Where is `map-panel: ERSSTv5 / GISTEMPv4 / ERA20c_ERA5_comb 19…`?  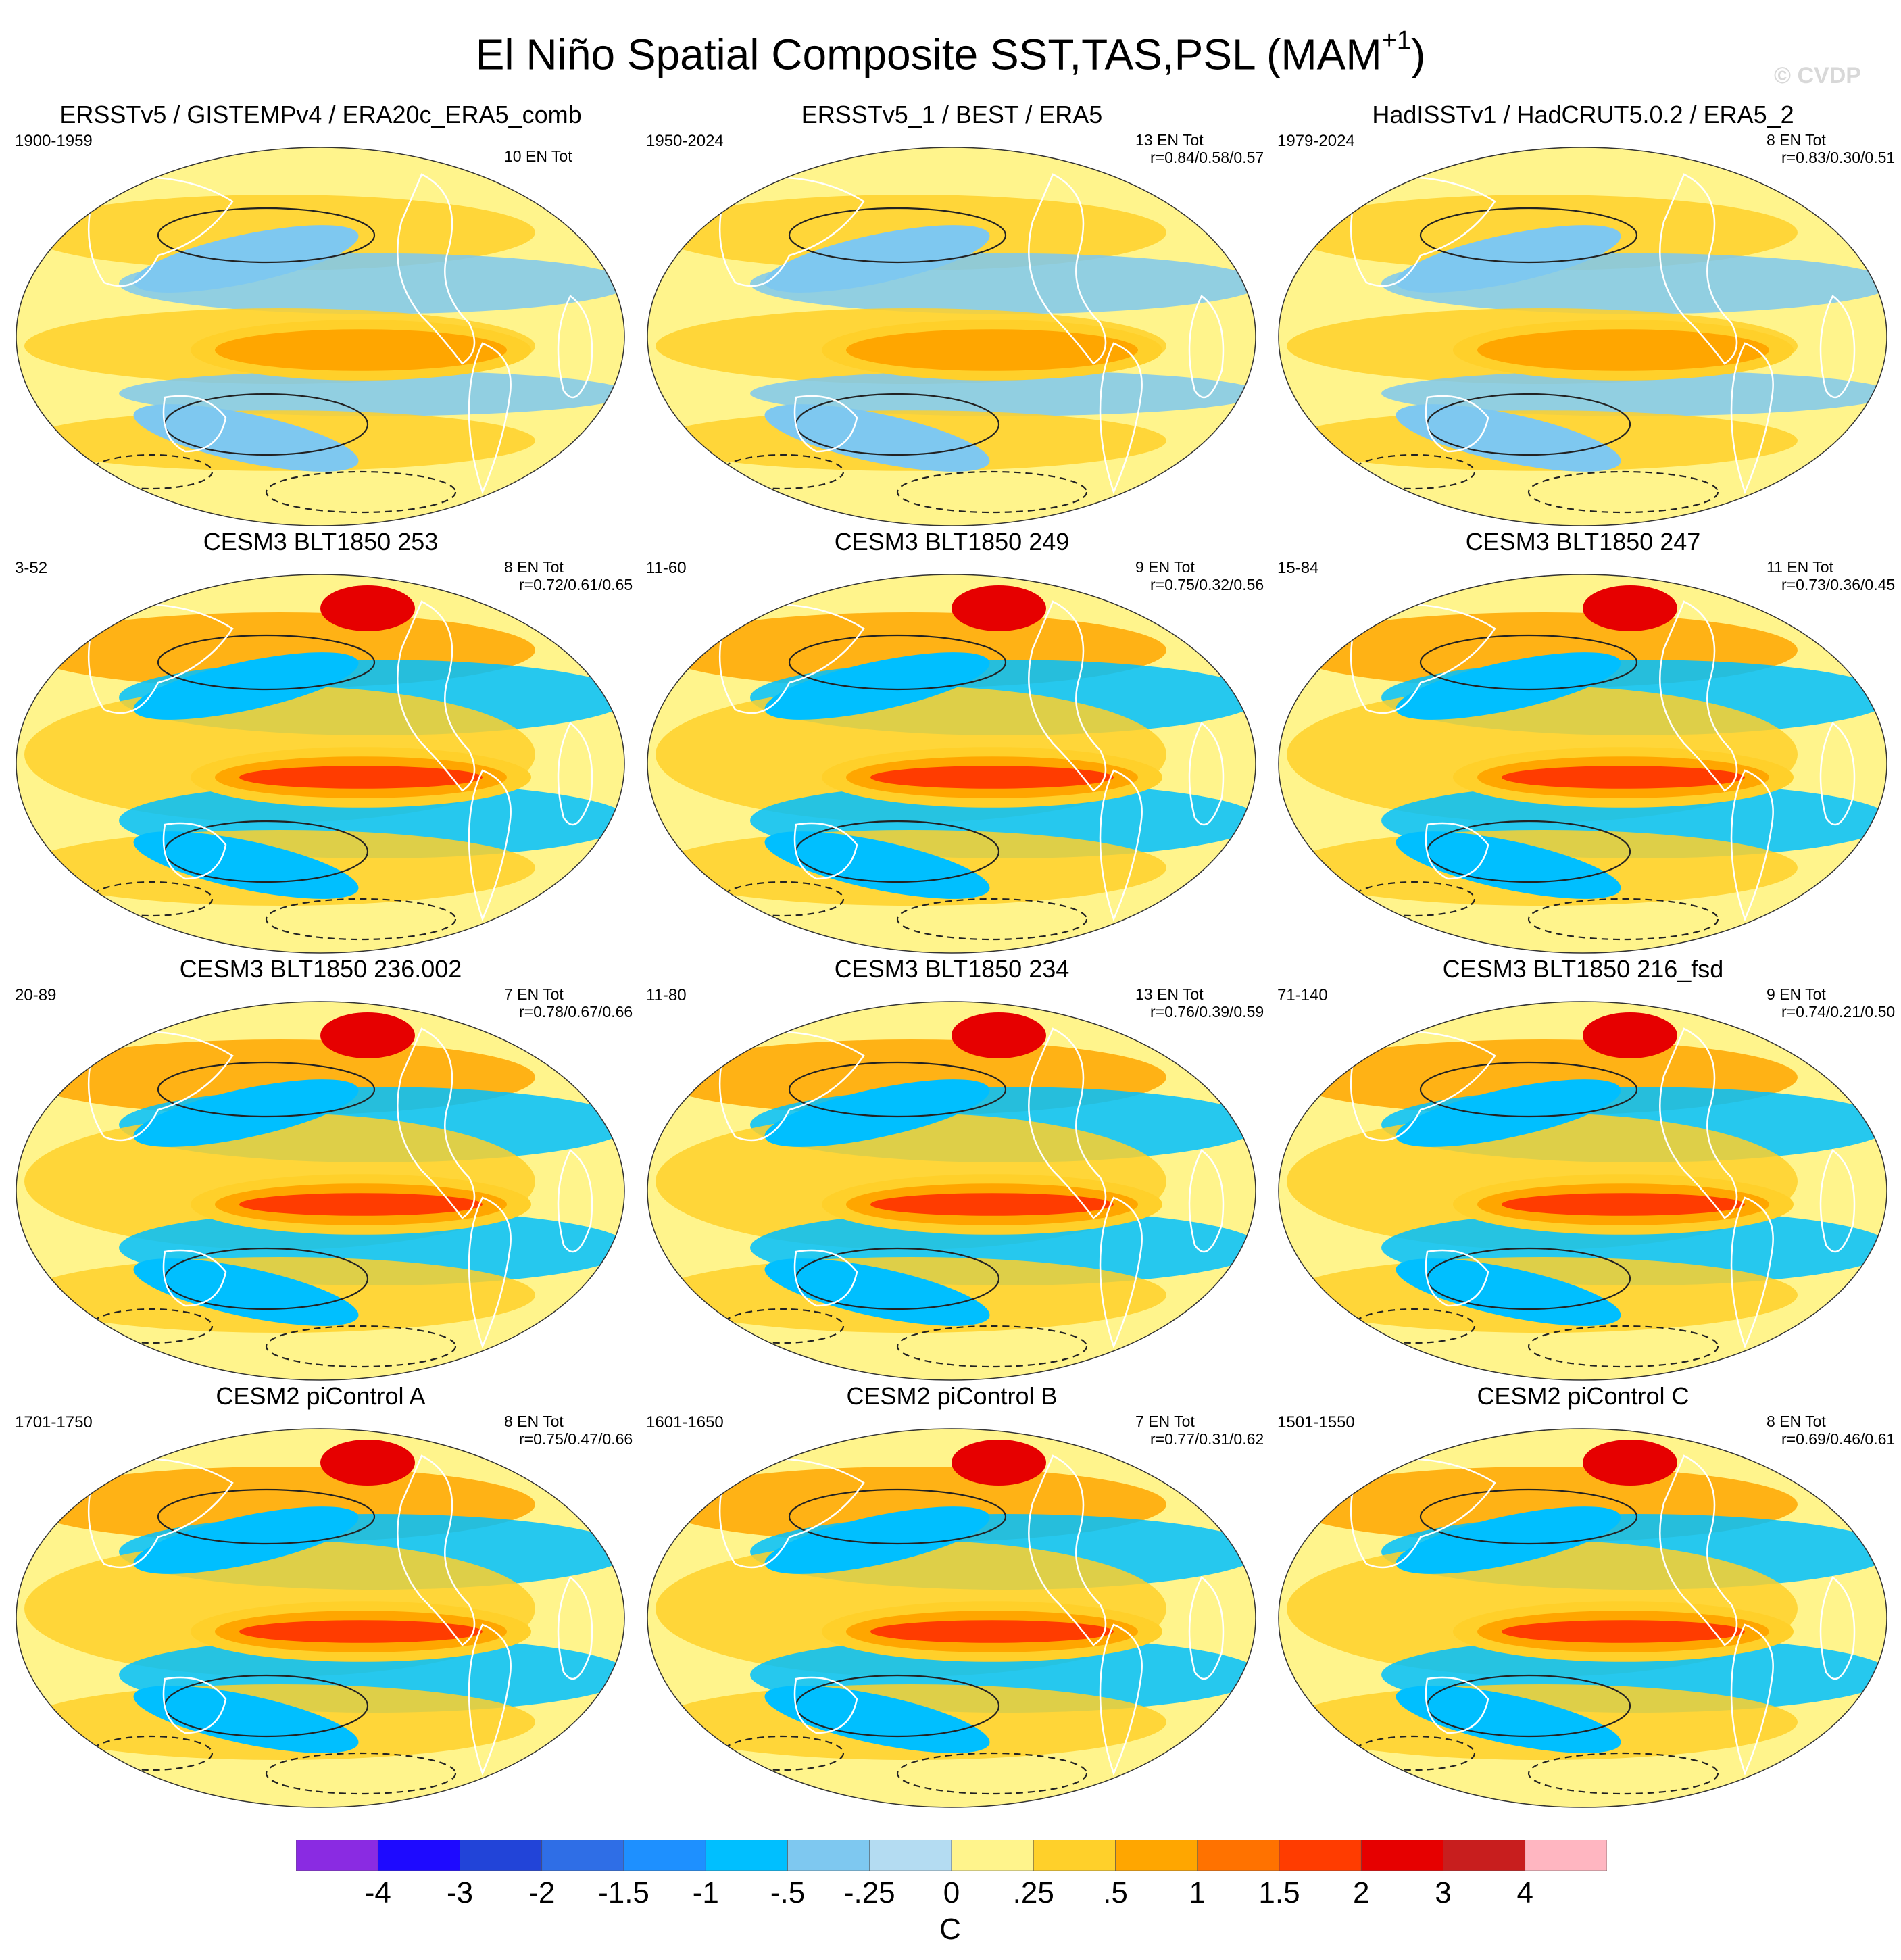
map-panel: ERSSTv5 / GISTEMPv4 / ERA20c_ERA5_comb 19… is located at coordinates (320, 319).